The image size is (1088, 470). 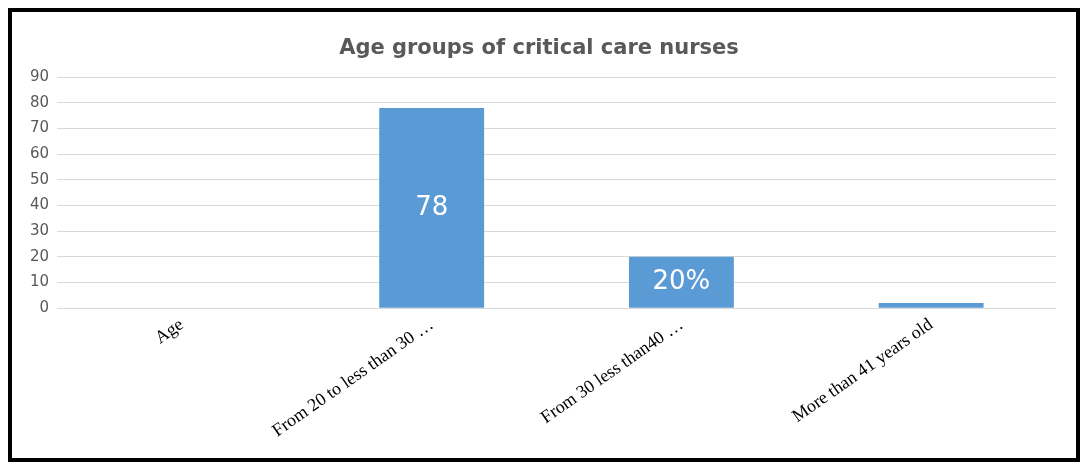 I want to click on y-tick-label: 50, so click(x=39, y=178).